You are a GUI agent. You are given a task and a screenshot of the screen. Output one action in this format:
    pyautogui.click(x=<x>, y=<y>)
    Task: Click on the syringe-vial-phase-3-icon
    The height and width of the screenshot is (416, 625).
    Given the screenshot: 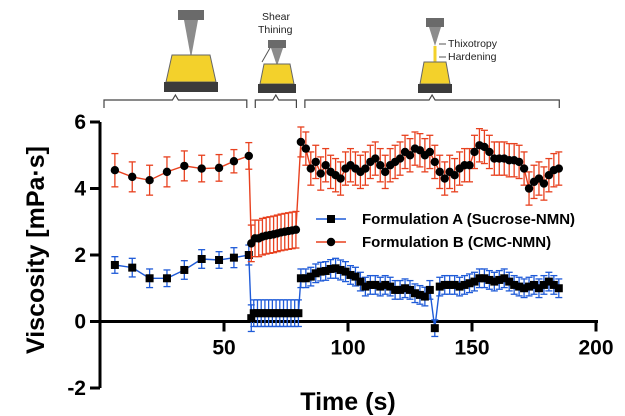 What is the action you would take?
    pyautogui.click(x=435, y=55)
    